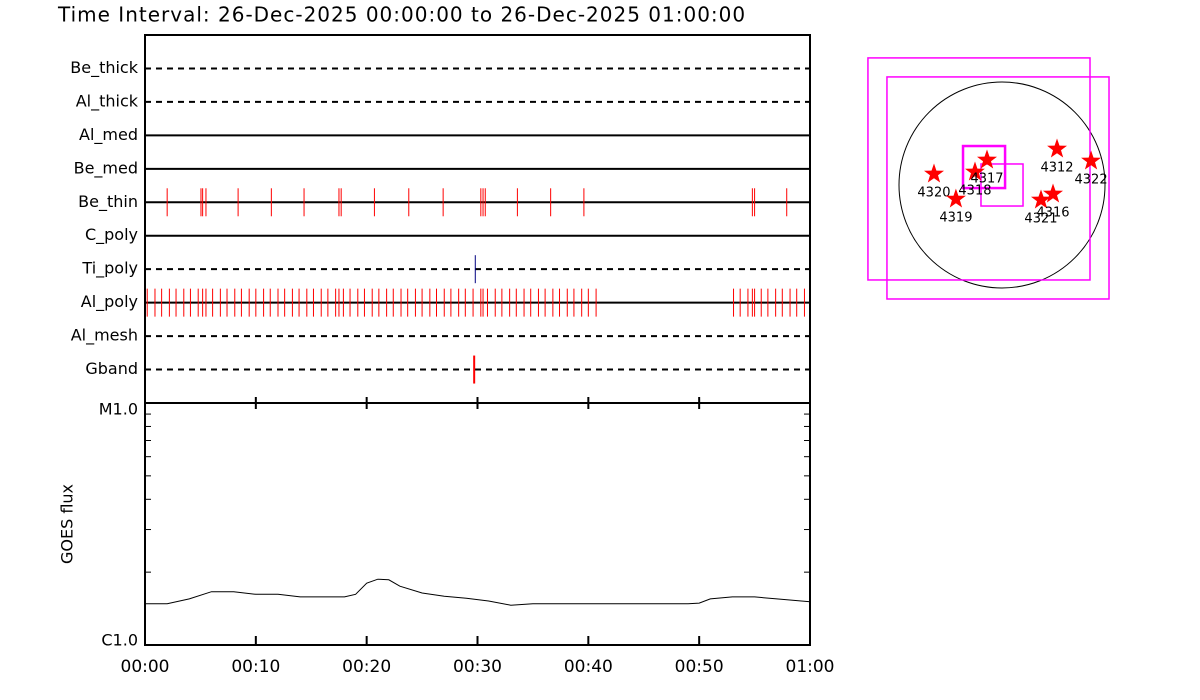 The width and height of the screenshot is (1200, 700). I want to click on region-label: 4316, so click(1052, 212).